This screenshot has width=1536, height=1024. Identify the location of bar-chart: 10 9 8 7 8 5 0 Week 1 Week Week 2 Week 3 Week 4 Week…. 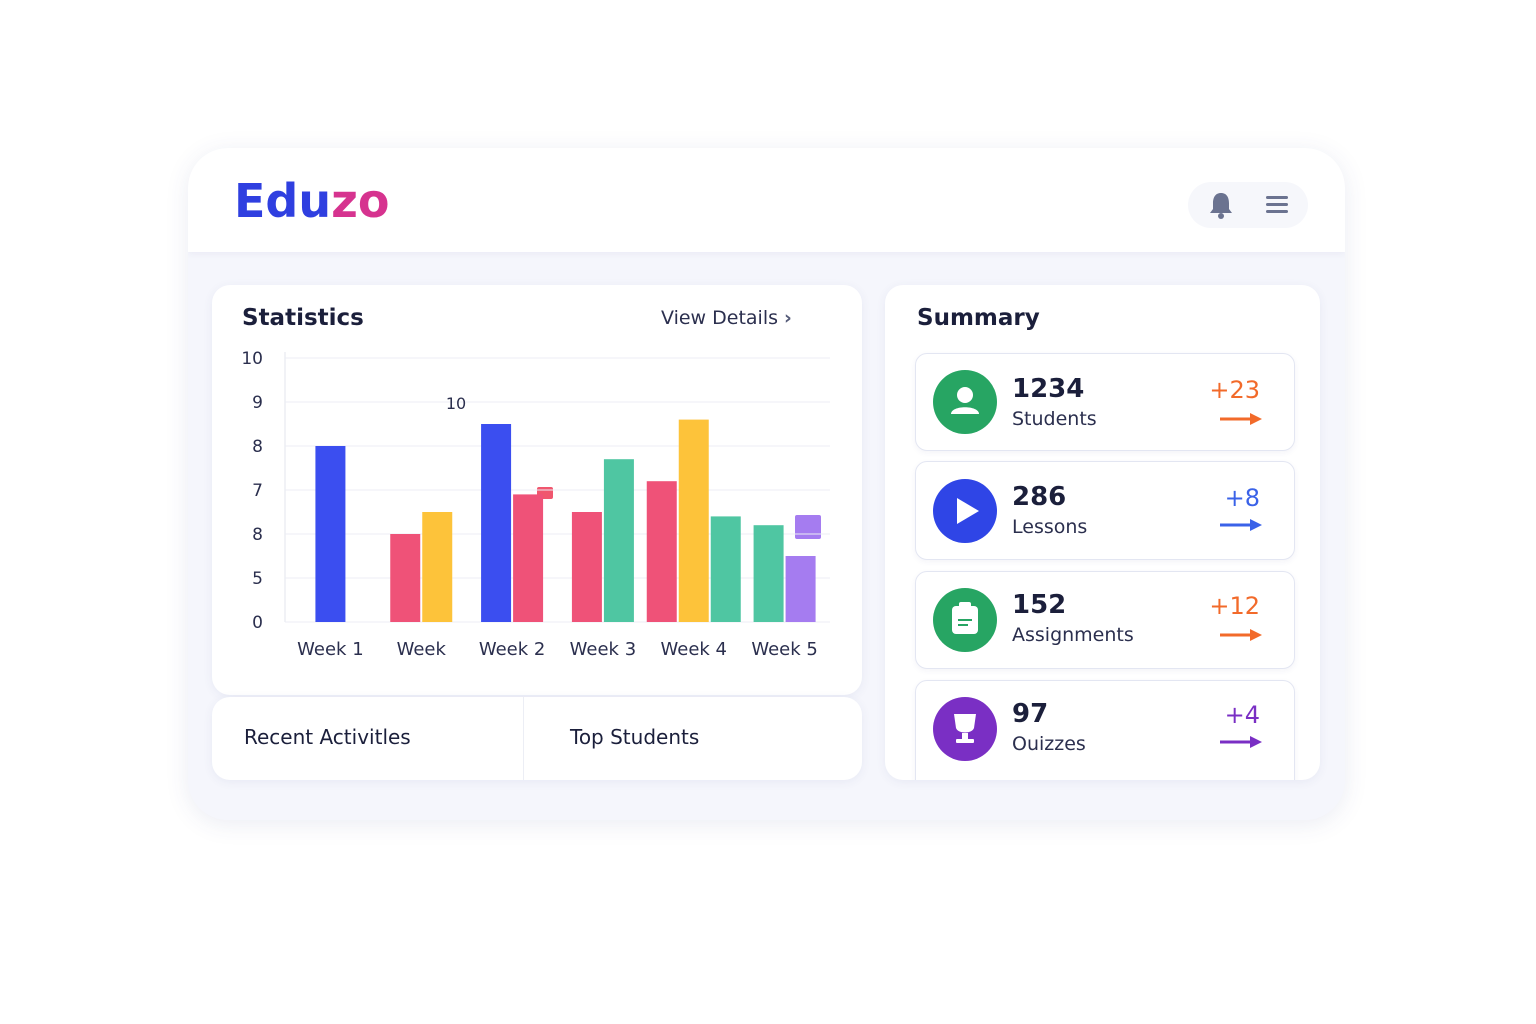
(535, 504).